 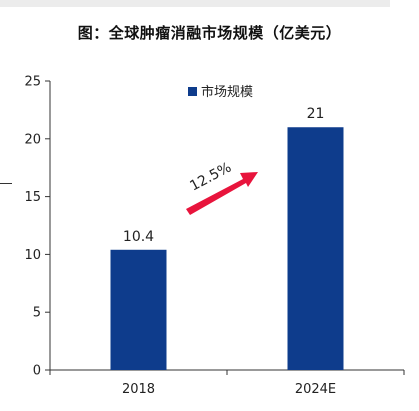 I want to click on growth-arrow, so click(x=222, y=193).